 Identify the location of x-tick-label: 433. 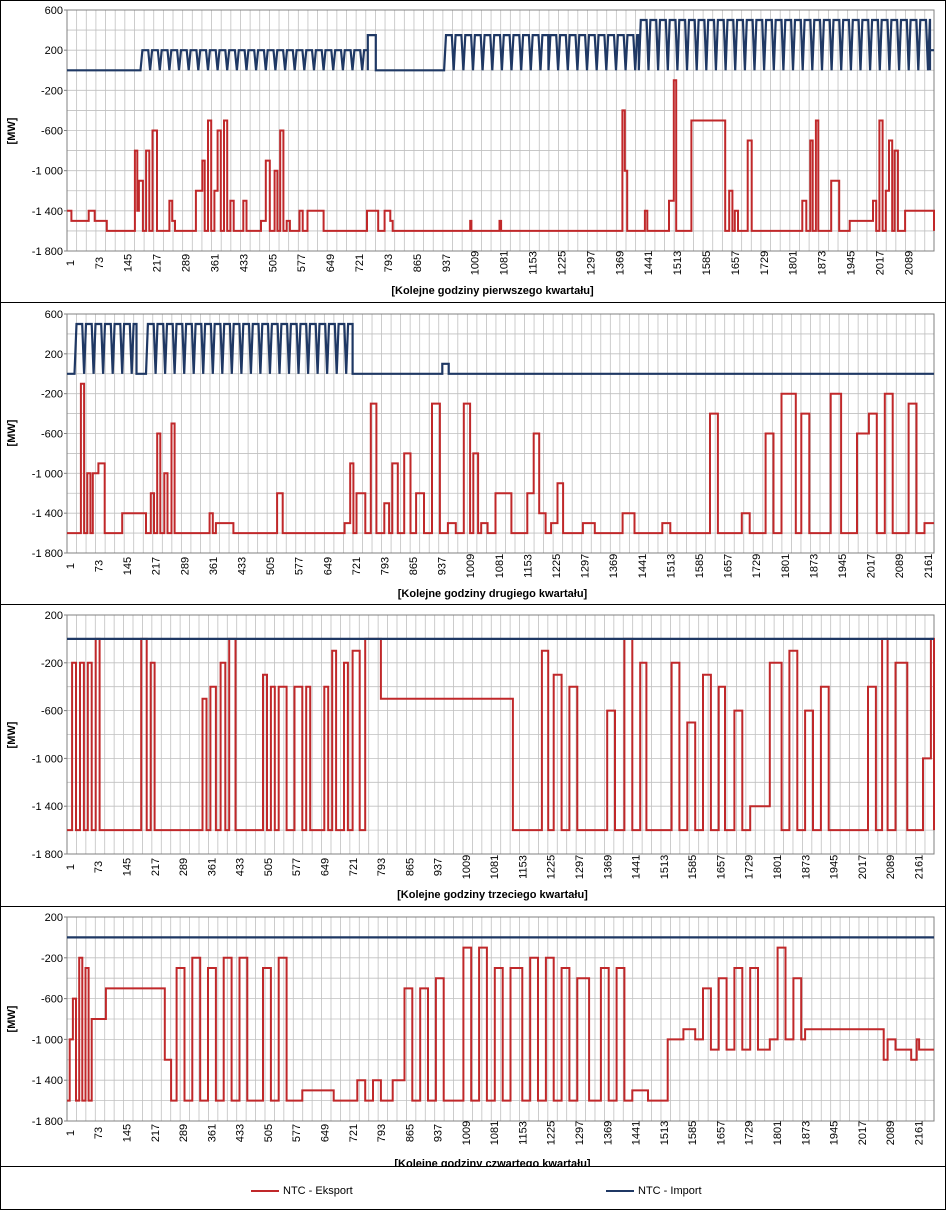
(241, 1133).